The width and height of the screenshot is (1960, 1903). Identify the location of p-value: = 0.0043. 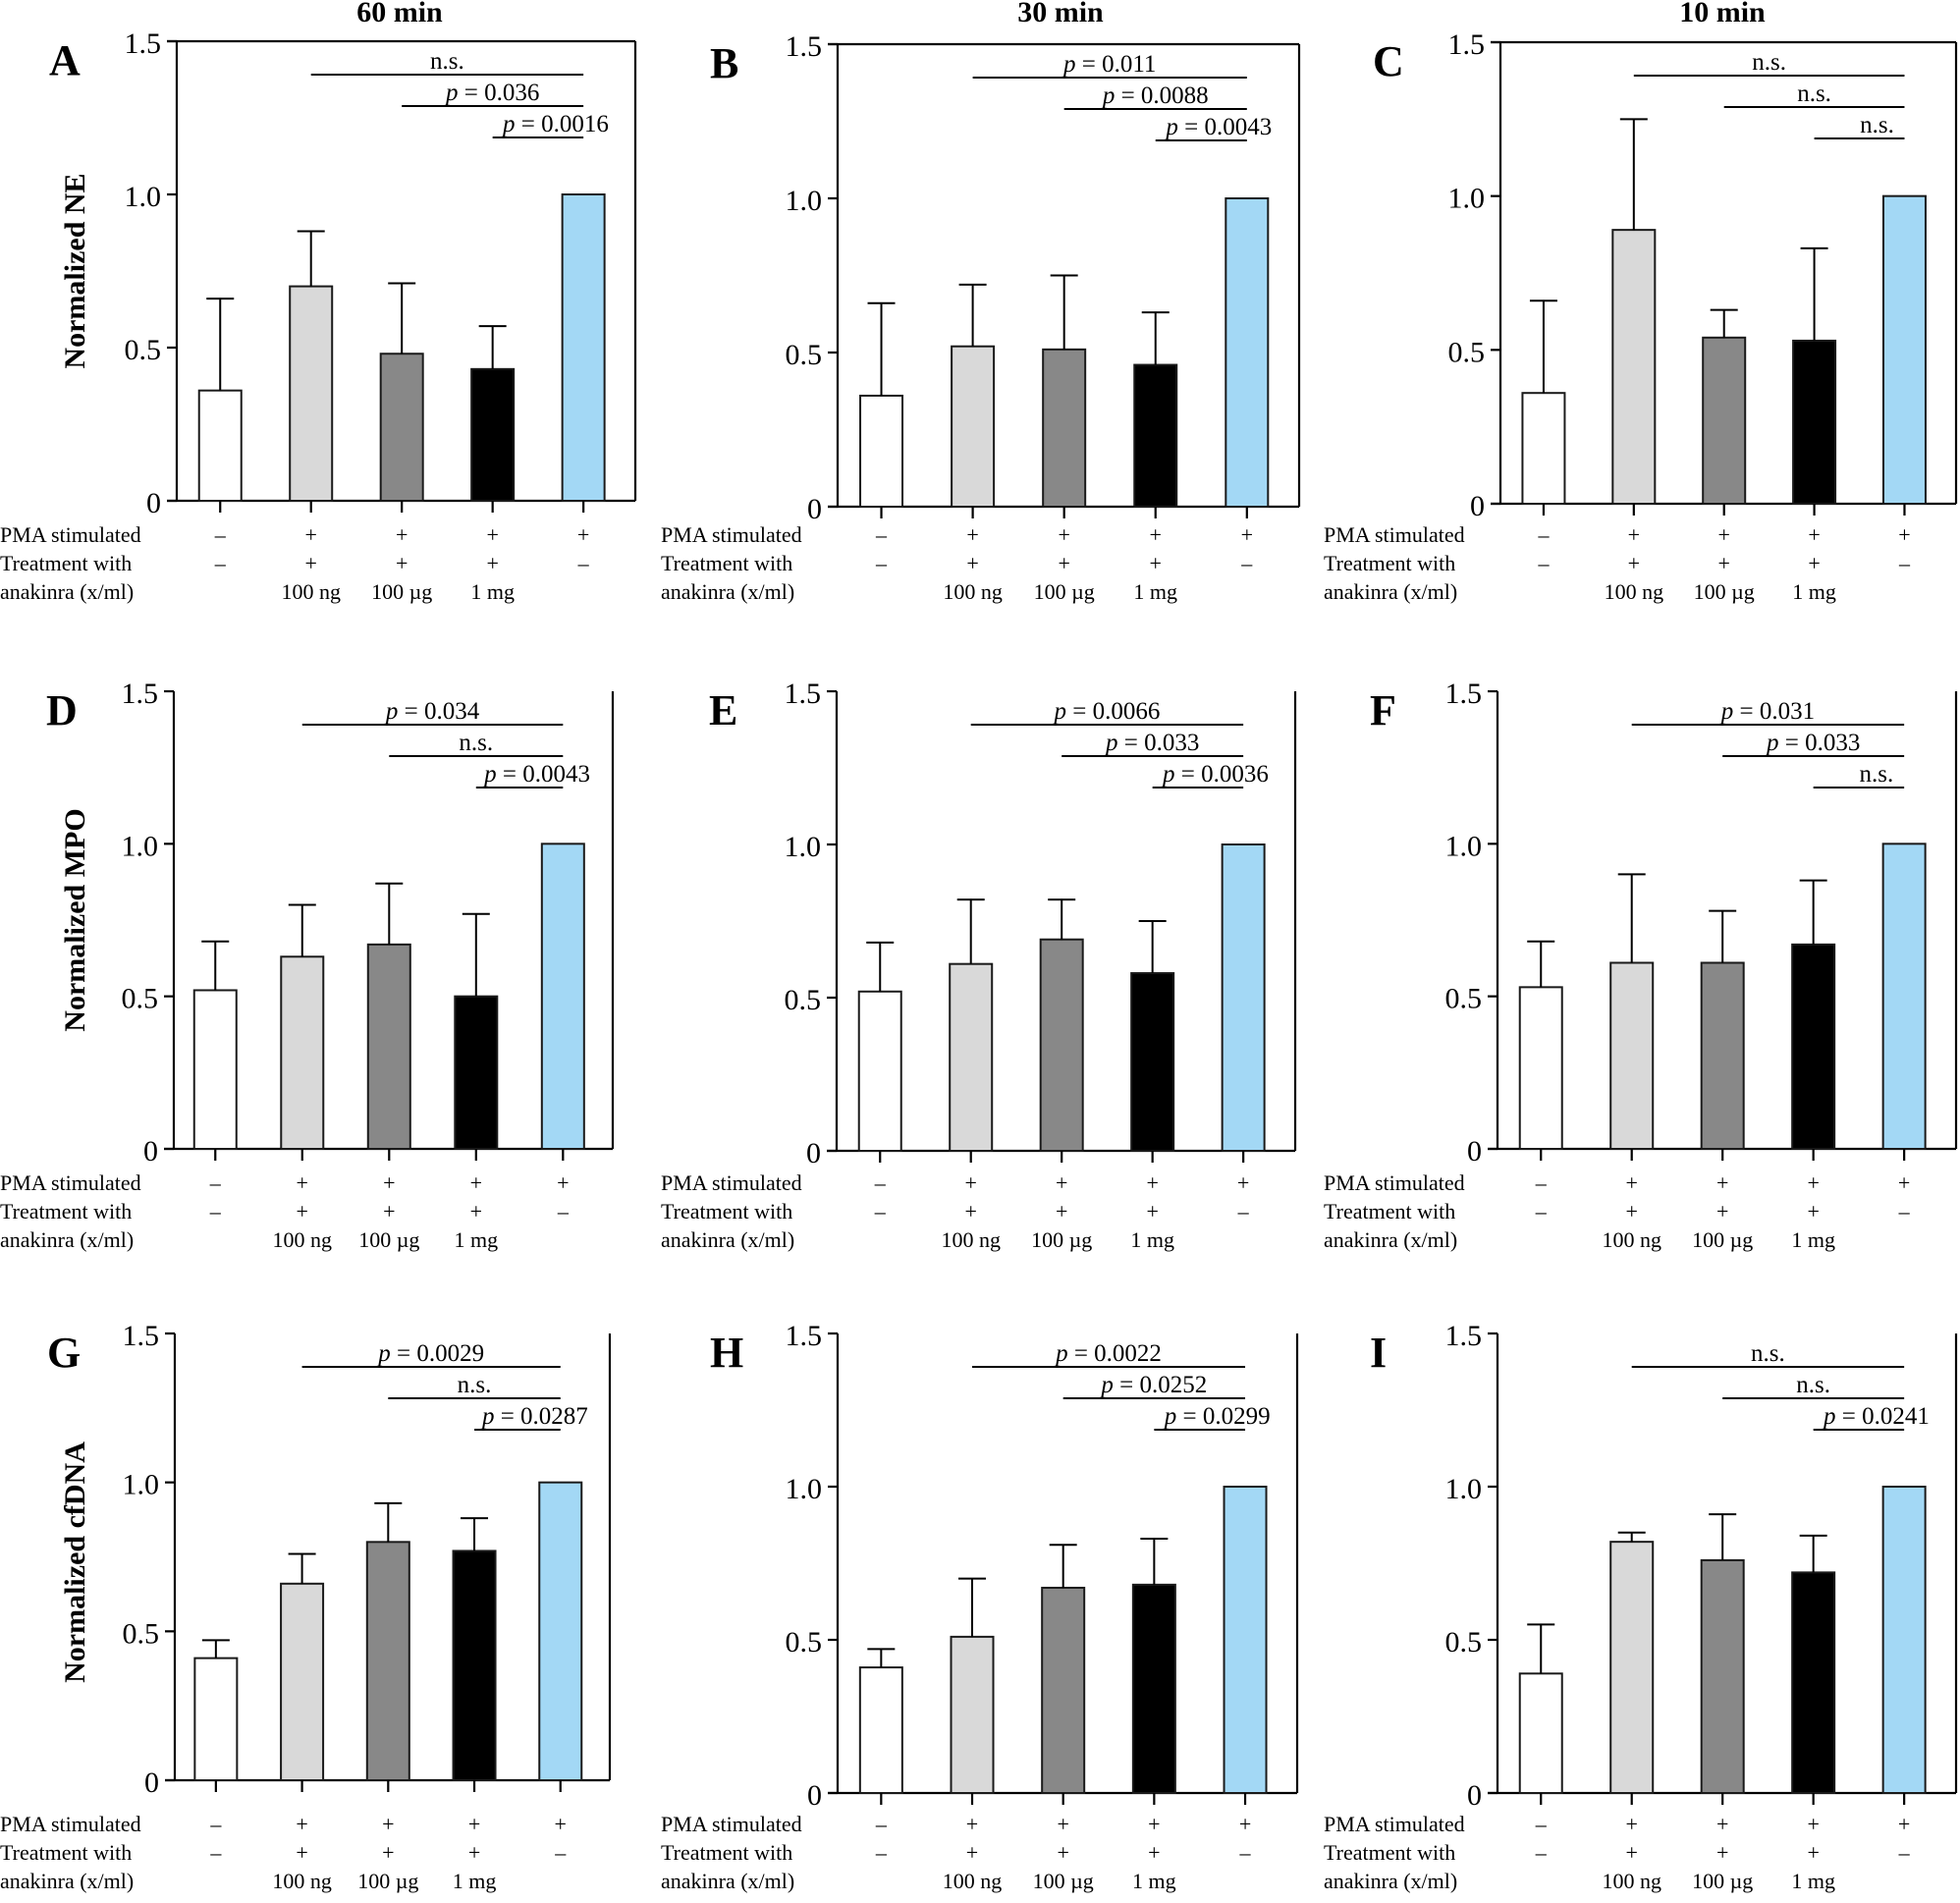
(543, 775).